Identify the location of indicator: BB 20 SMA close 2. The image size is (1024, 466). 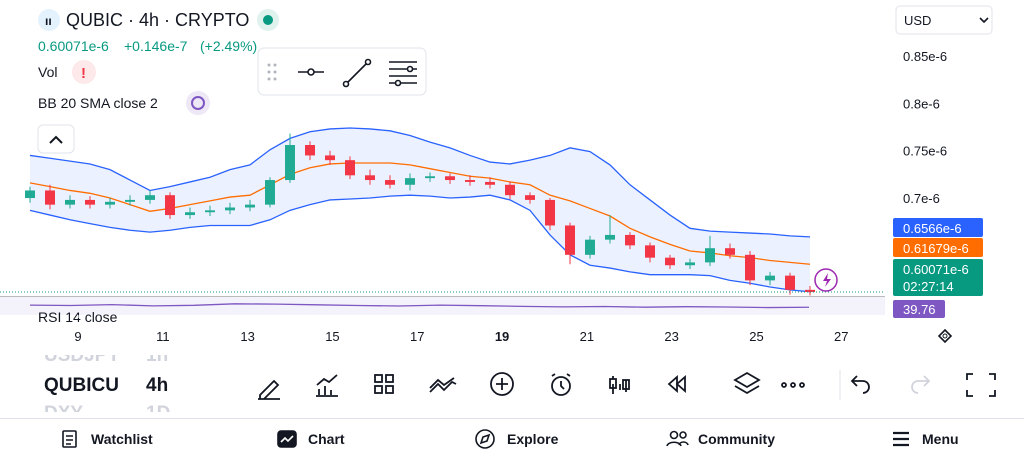
(98, 103).